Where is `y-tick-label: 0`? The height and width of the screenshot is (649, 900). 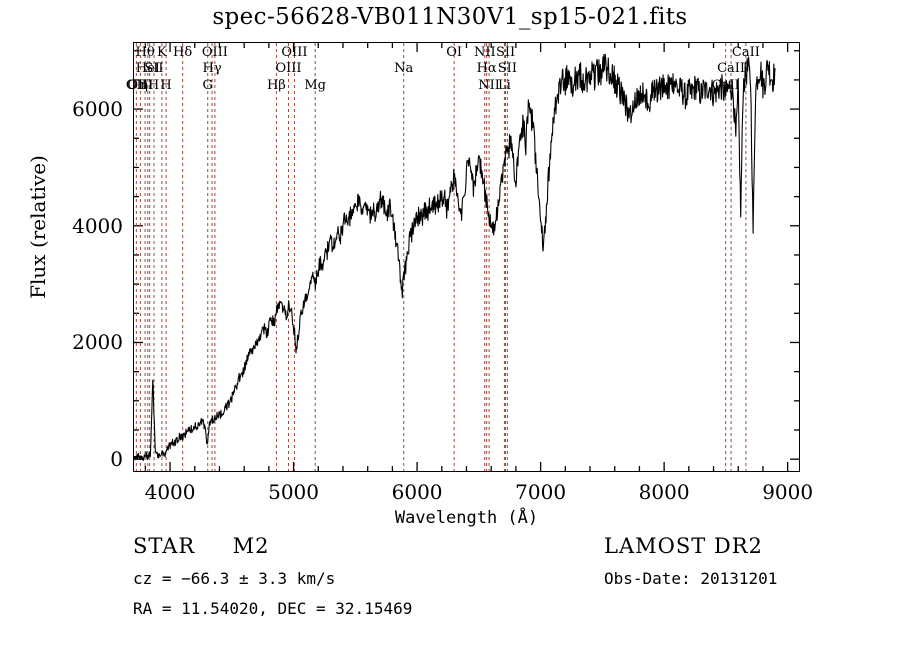 y-tick-label: 0 is located at coordinates (116, 459).